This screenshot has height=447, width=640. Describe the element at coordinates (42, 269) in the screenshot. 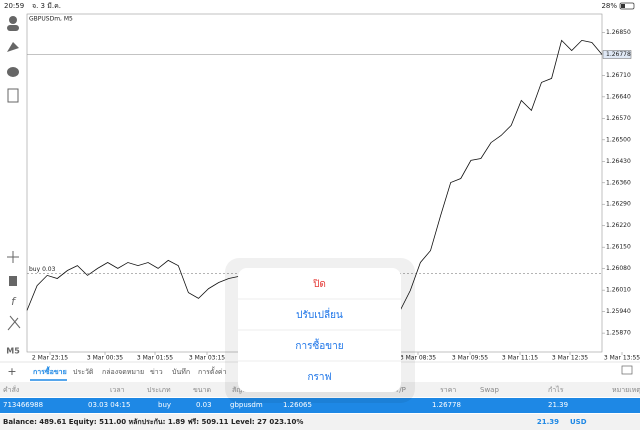

I see `order-line-label: buy 0.03` at that location.